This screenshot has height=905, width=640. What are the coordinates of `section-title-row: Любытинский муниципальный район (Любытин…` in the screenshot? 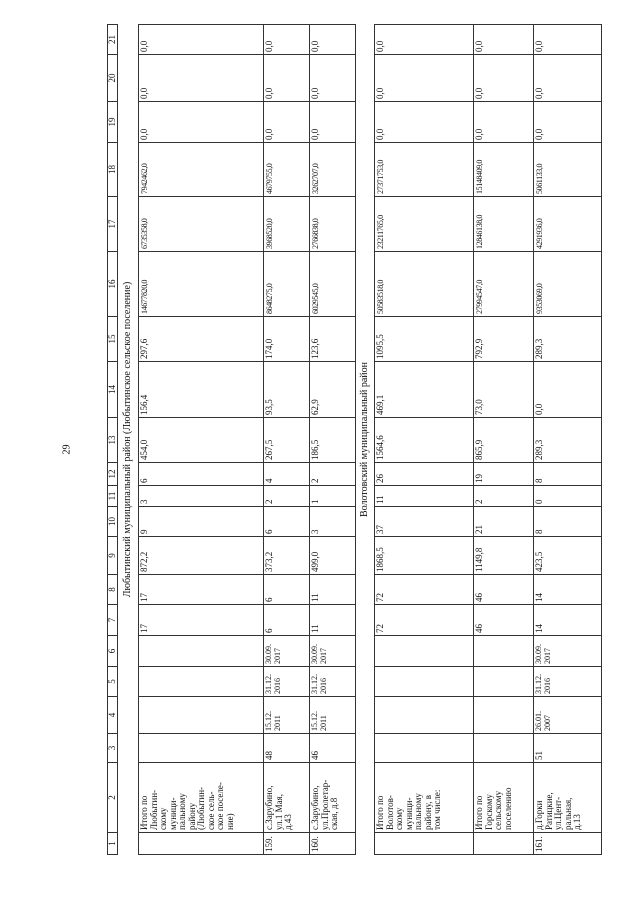 It's located at (128, 439).